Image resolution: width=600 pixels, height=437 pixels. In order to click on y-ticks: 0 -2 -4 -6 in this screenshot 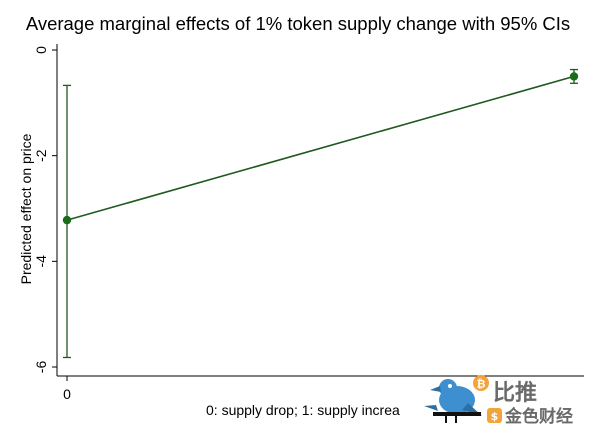, I will do `click(45, 209)`.